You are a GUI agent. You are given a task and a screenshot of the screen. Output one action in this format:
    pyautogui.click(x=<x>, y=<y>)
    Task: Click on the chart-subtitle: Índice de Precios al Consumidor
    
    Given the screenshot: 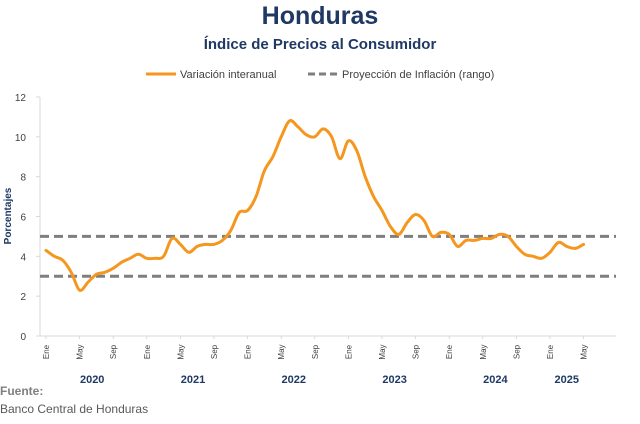 What is the action you would take?
    pyautogui.click(x=320, y=44)
    